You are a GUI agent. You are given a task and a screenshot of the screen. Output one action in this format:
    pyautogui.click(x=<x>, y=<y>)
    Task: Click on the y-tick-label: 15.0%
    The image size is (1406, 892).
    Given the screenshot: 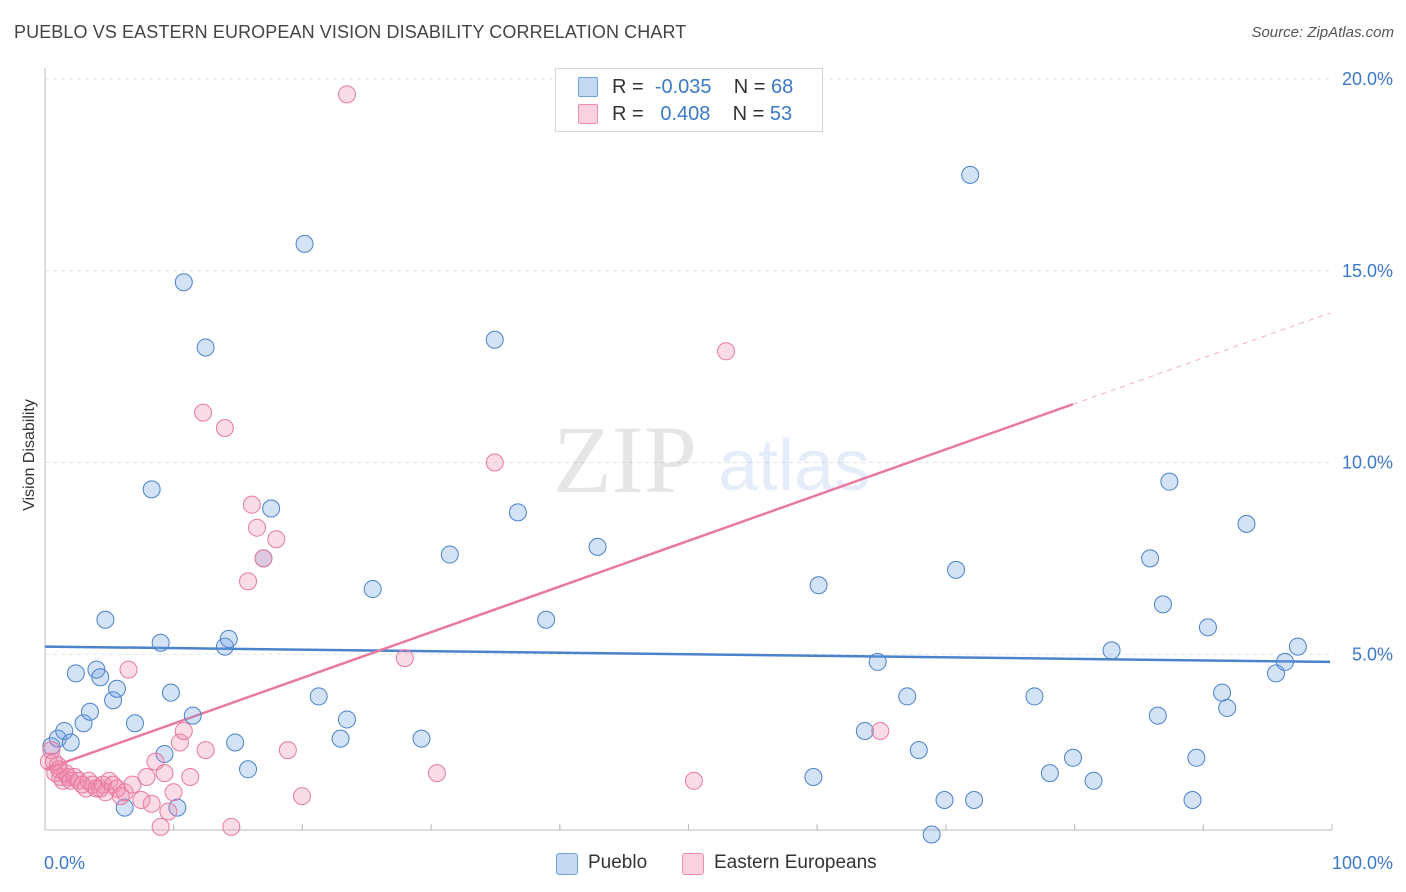 What is the action you would take?
    pyautogui.click(x=1367, y=271)
    